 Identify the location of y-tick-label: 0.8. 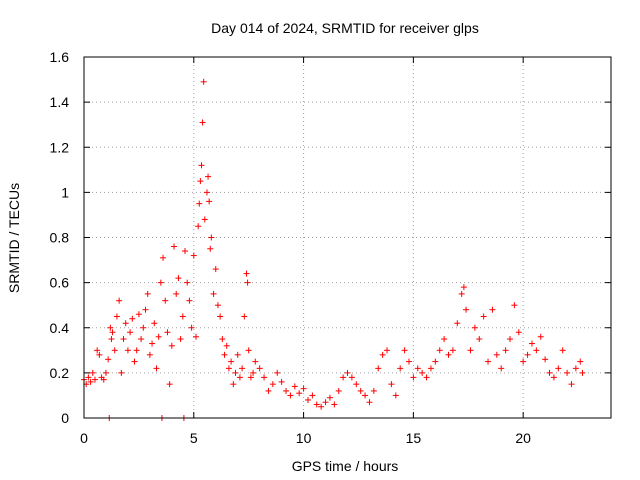
(60, 238).